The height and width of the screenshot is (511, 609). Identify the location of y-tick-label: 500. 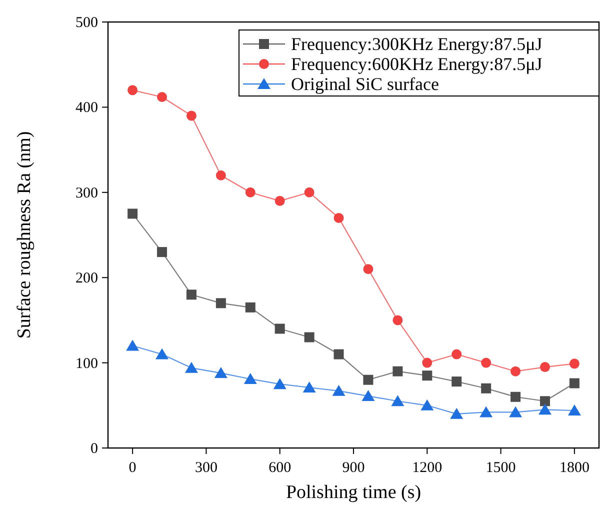
(87, 23).